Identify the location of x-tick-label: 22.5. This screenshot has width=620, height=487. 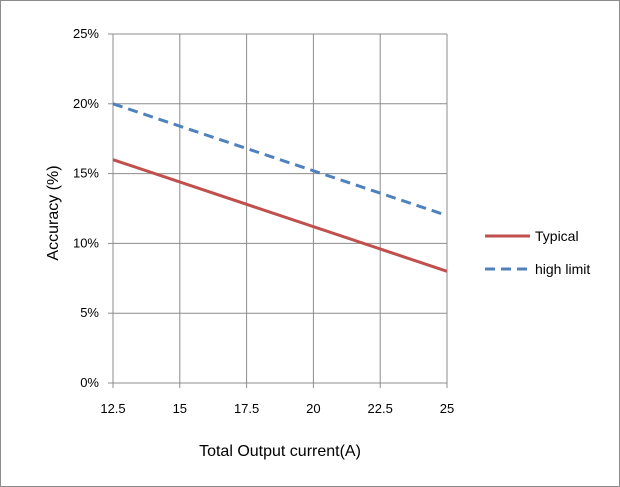
(380, 408).